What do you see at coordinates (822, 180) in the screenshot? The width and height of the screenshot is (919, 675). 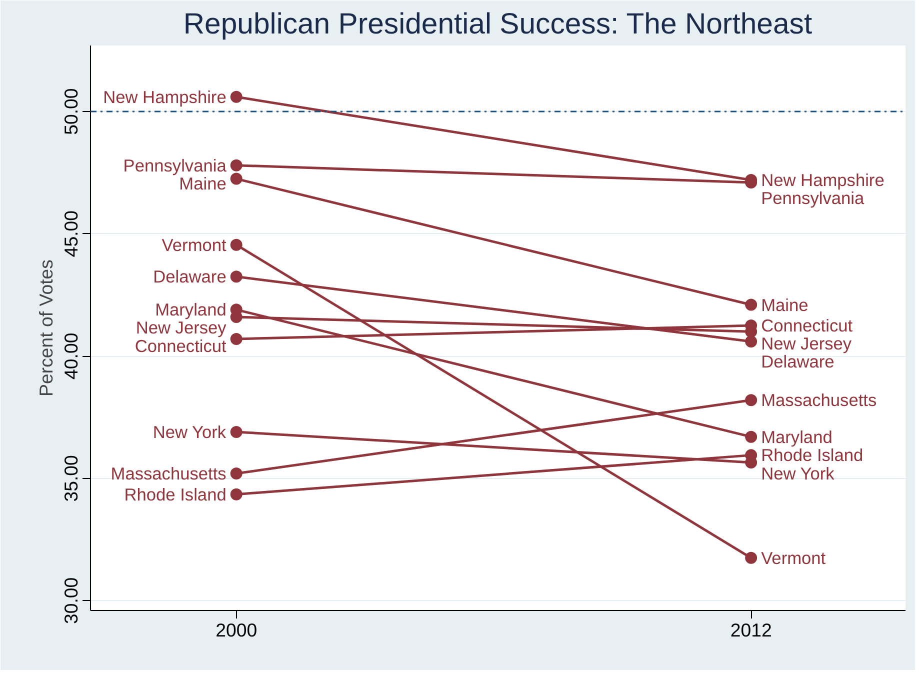 I see `text: New Hampshire` at bounding box center [822, 180].